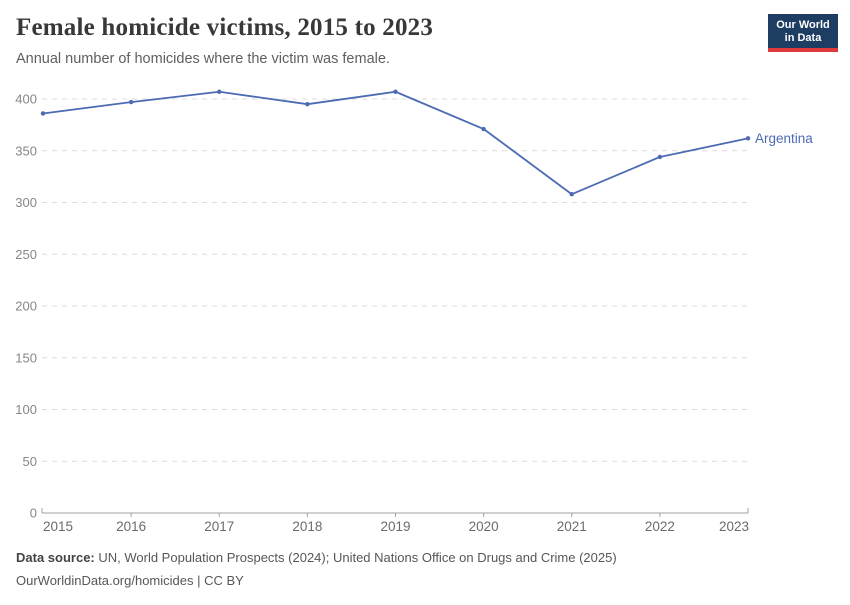  What do you see at coordinates (55, 557) in the screenshot?
I see `data-source-label: Data source:` at bounding box center [55, 557].